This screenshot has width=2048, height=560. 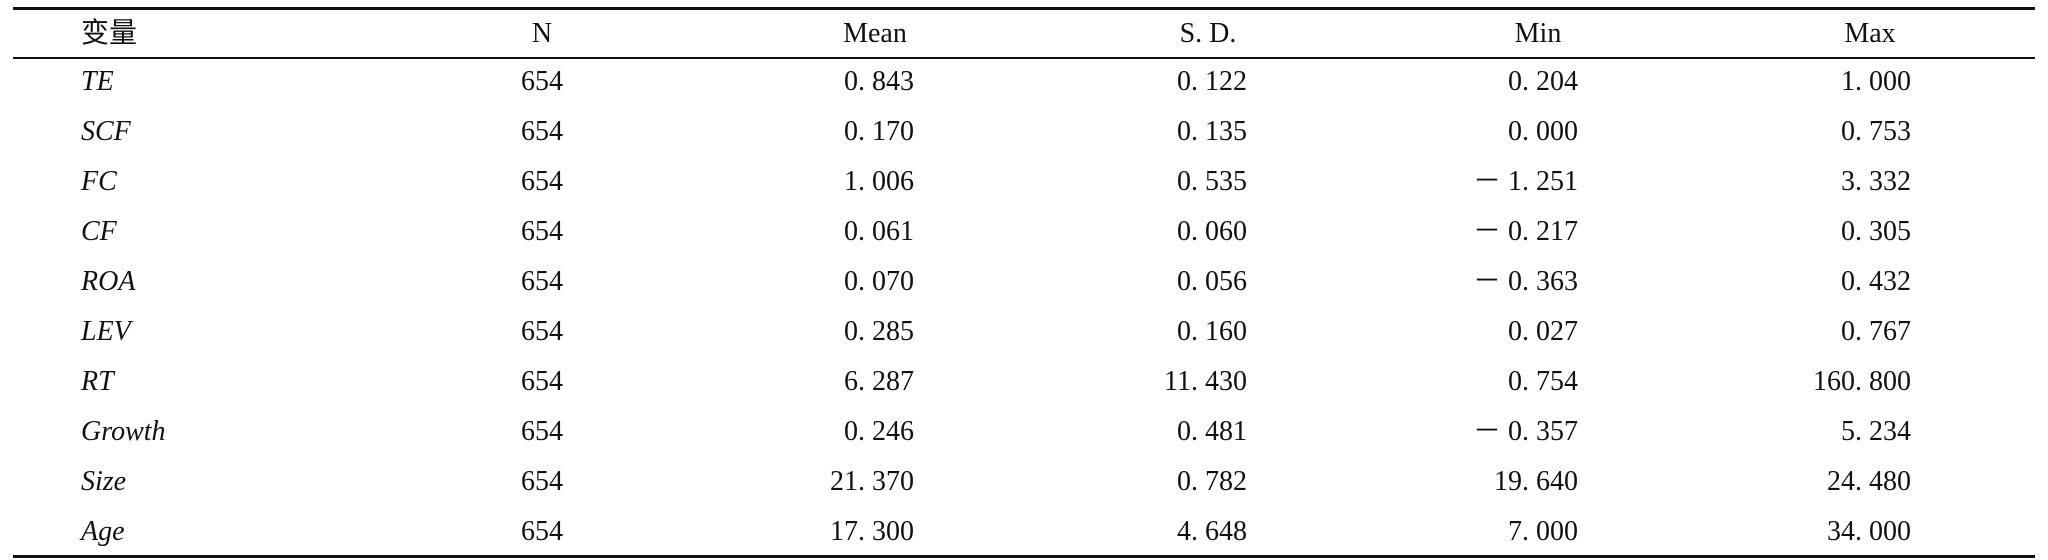 What do you see at coordinates (1212, 431) in the screenshot?
I see `cell: 0. 481` at bounding box center [1212, 431].